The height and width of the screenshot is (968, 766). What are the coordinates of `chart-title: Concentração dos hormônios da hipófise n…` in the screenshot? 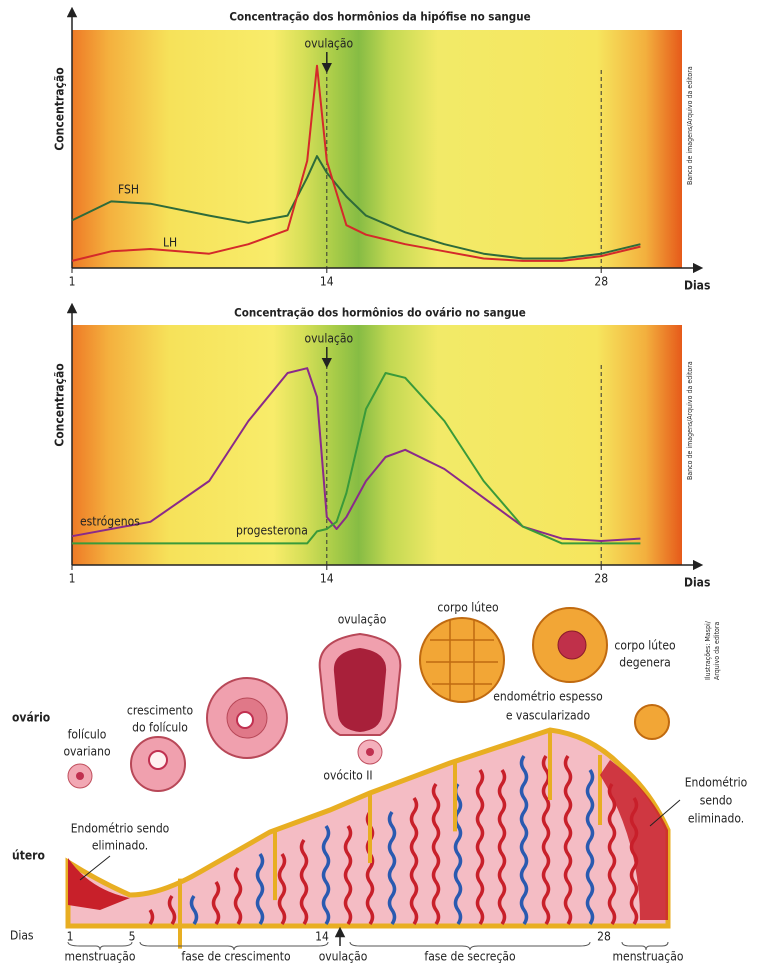 It's located at (379, 17).